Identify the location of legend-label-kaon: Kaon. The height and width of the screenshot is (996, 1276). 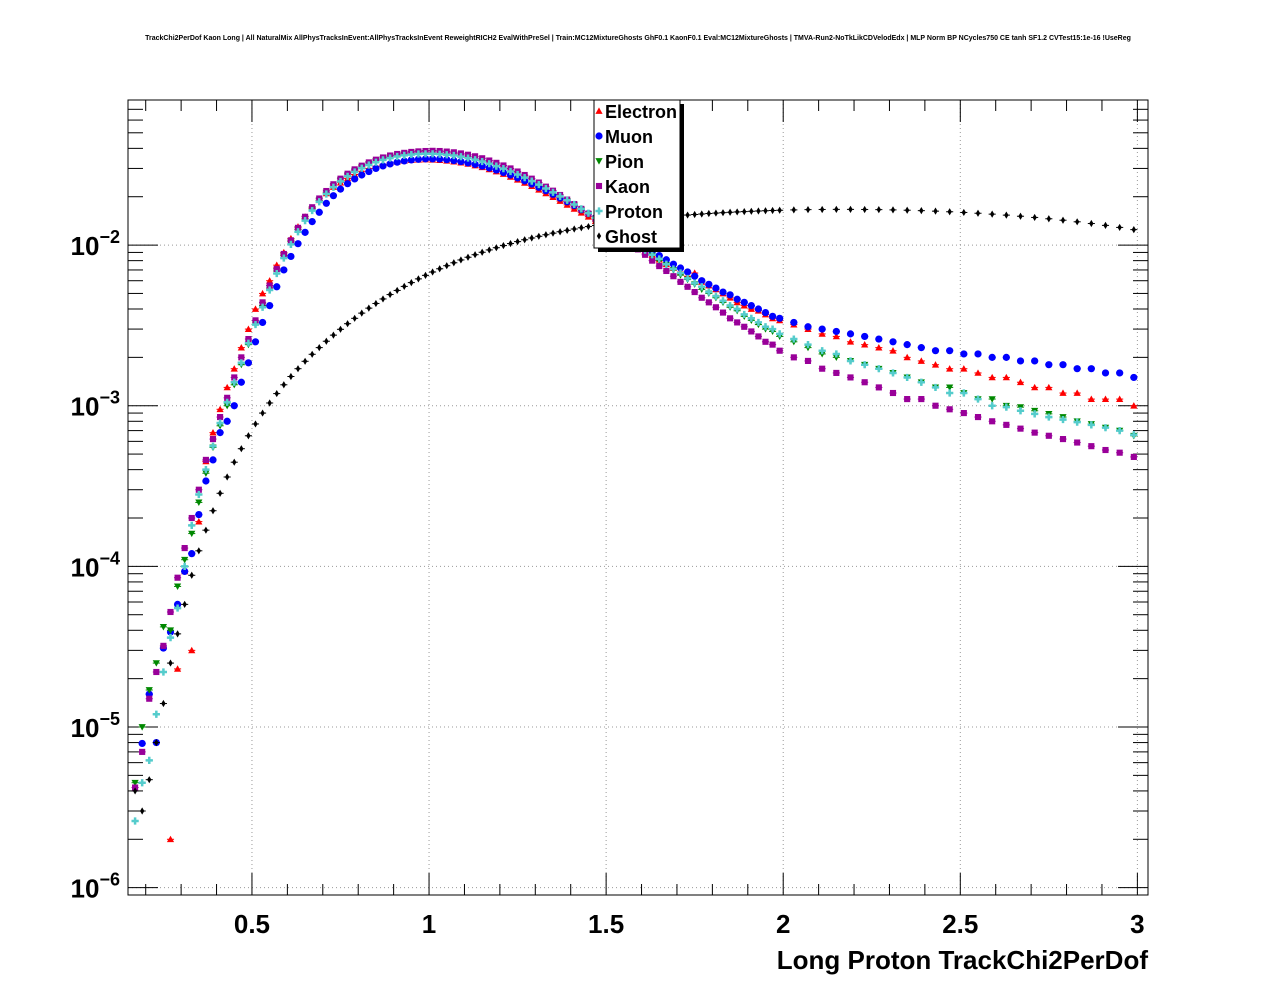
(627, 187).